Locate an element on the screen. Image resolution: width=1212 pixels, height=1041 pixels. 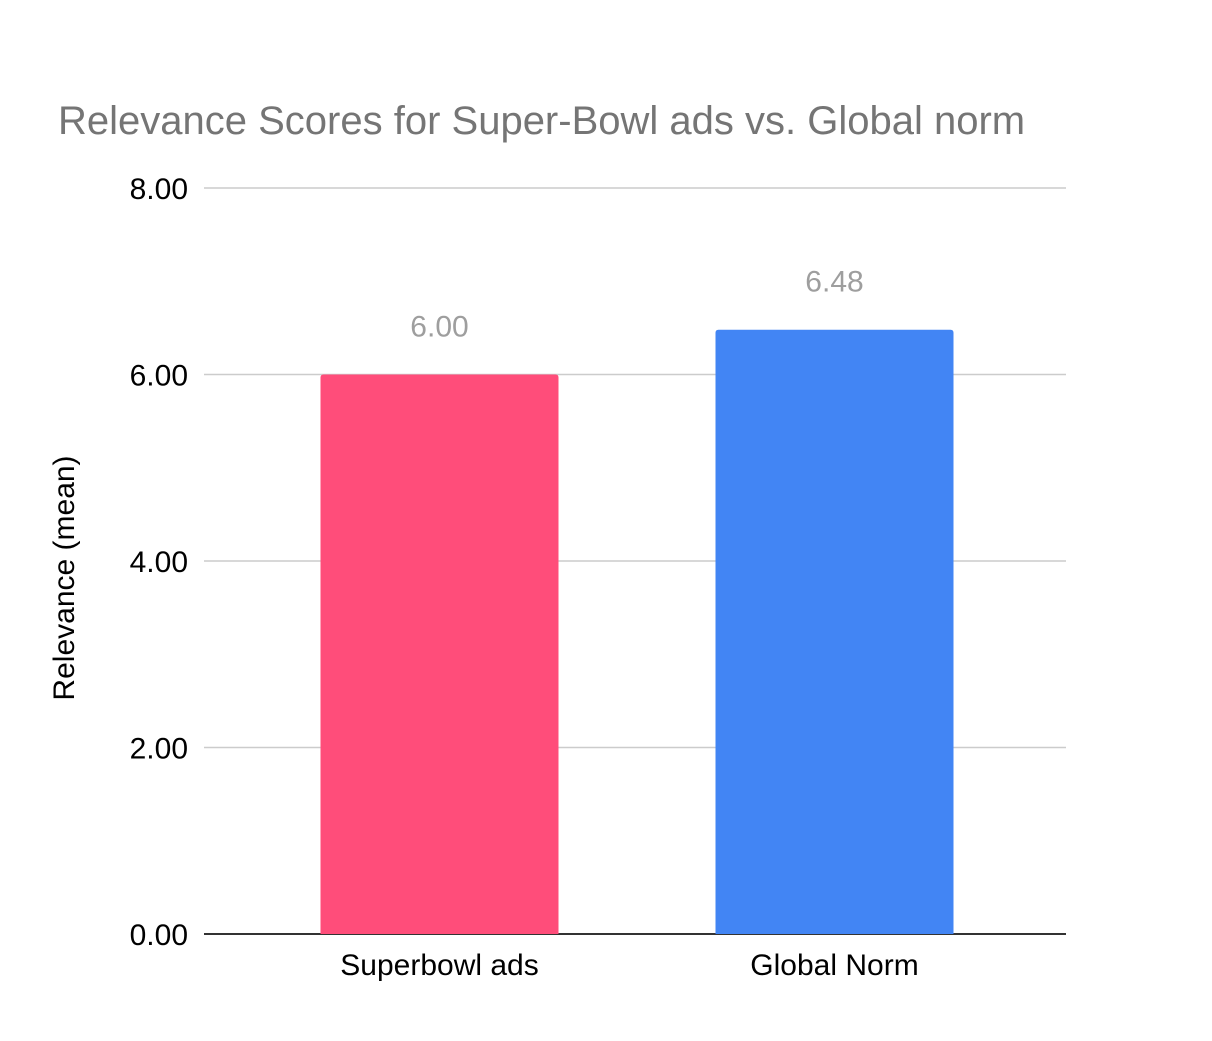
data-label: 6.00 is located at coordinates (439, 327).